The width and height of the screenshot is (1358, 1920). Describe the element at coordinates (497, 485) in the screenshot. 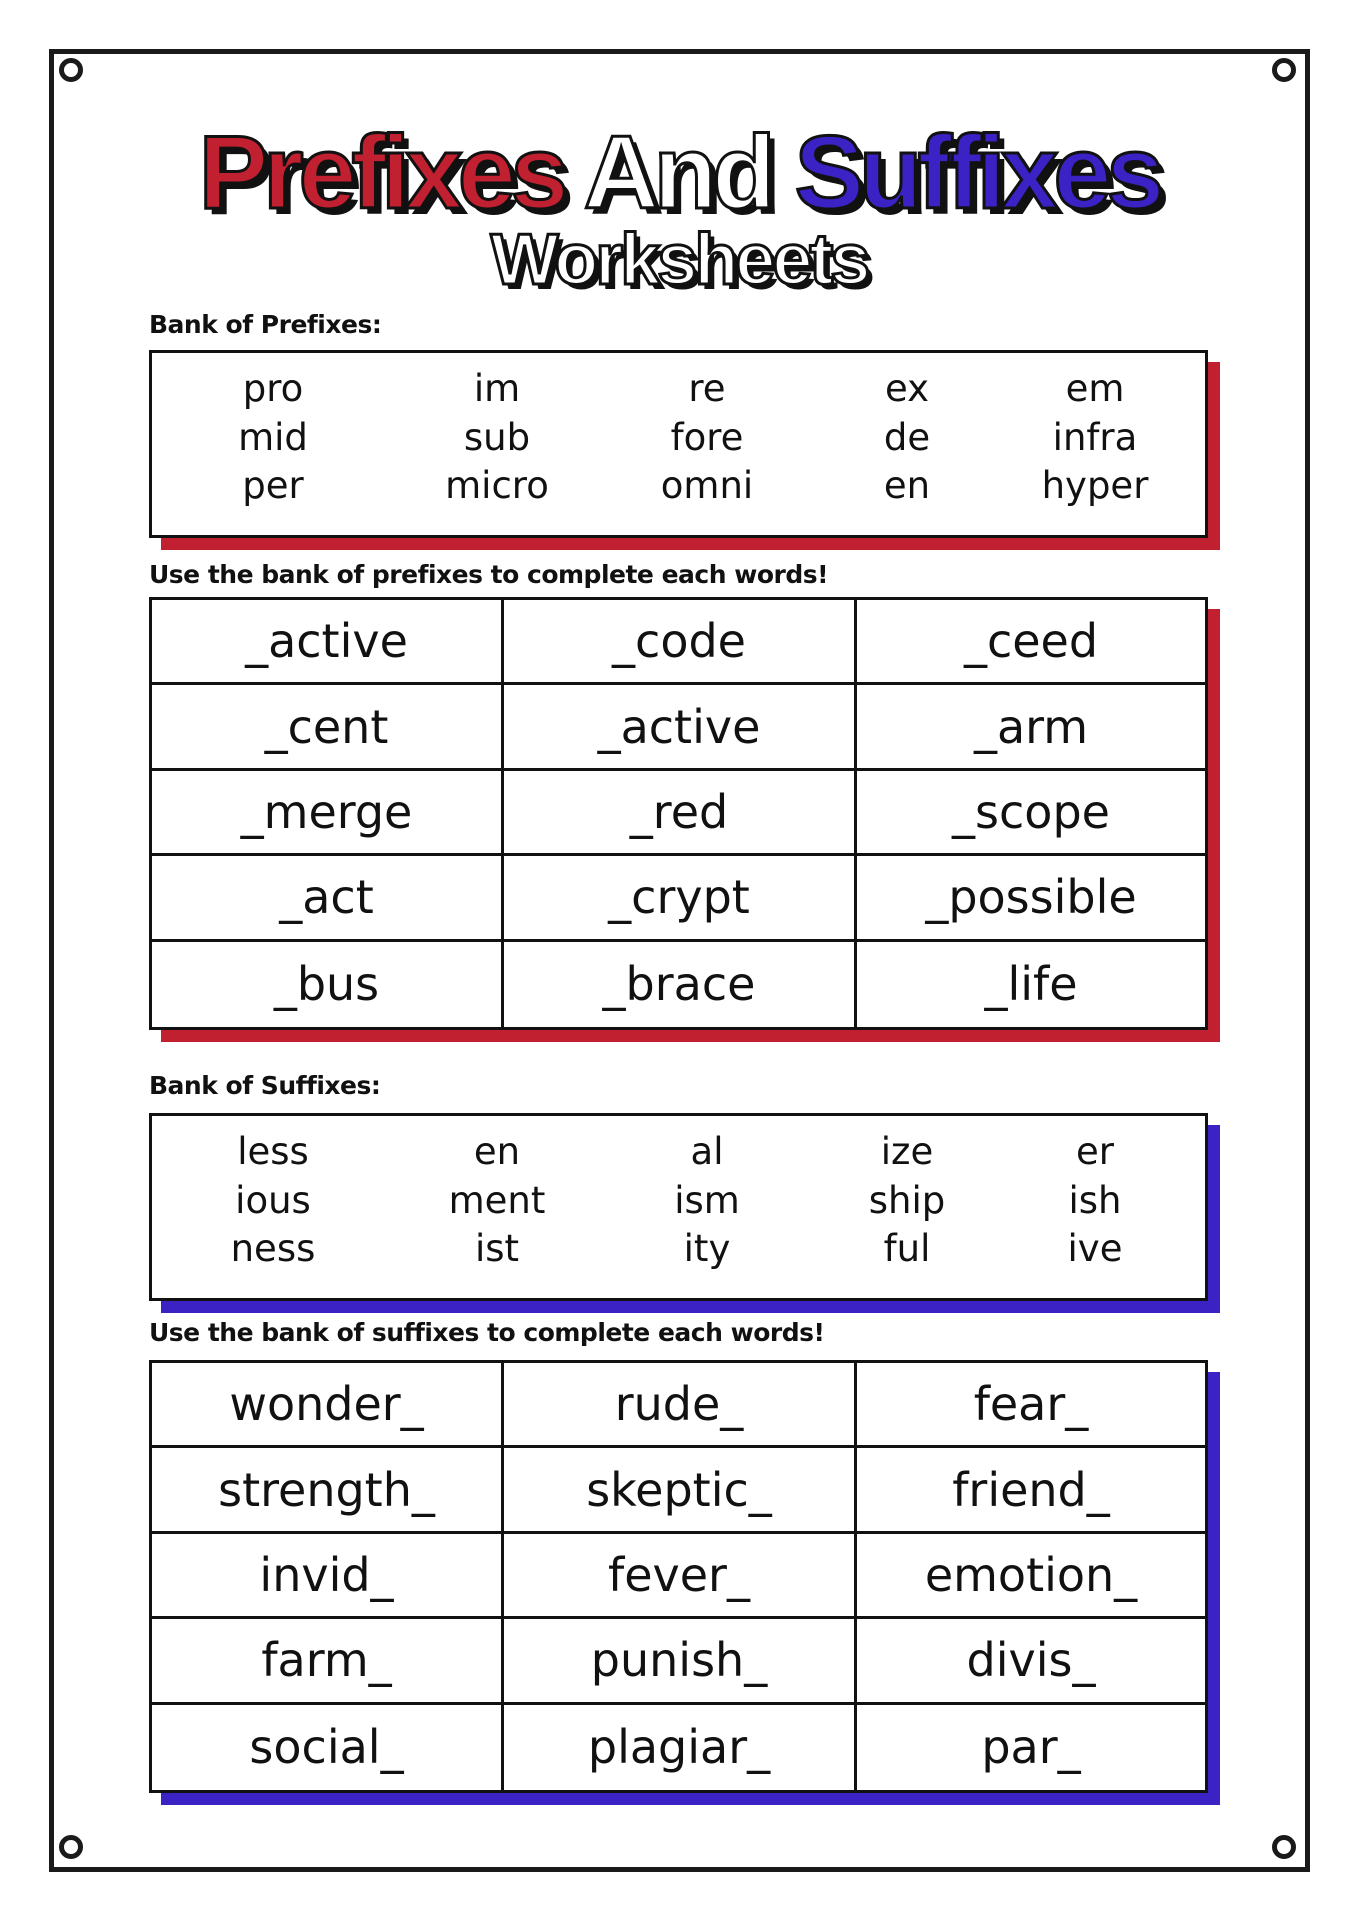

I see `prefix-bank-item: micro` at that location.